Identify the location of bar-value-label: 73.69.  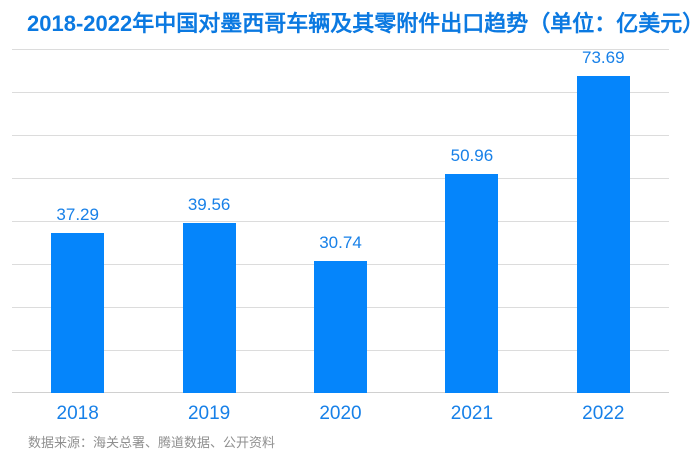
(603, 58).